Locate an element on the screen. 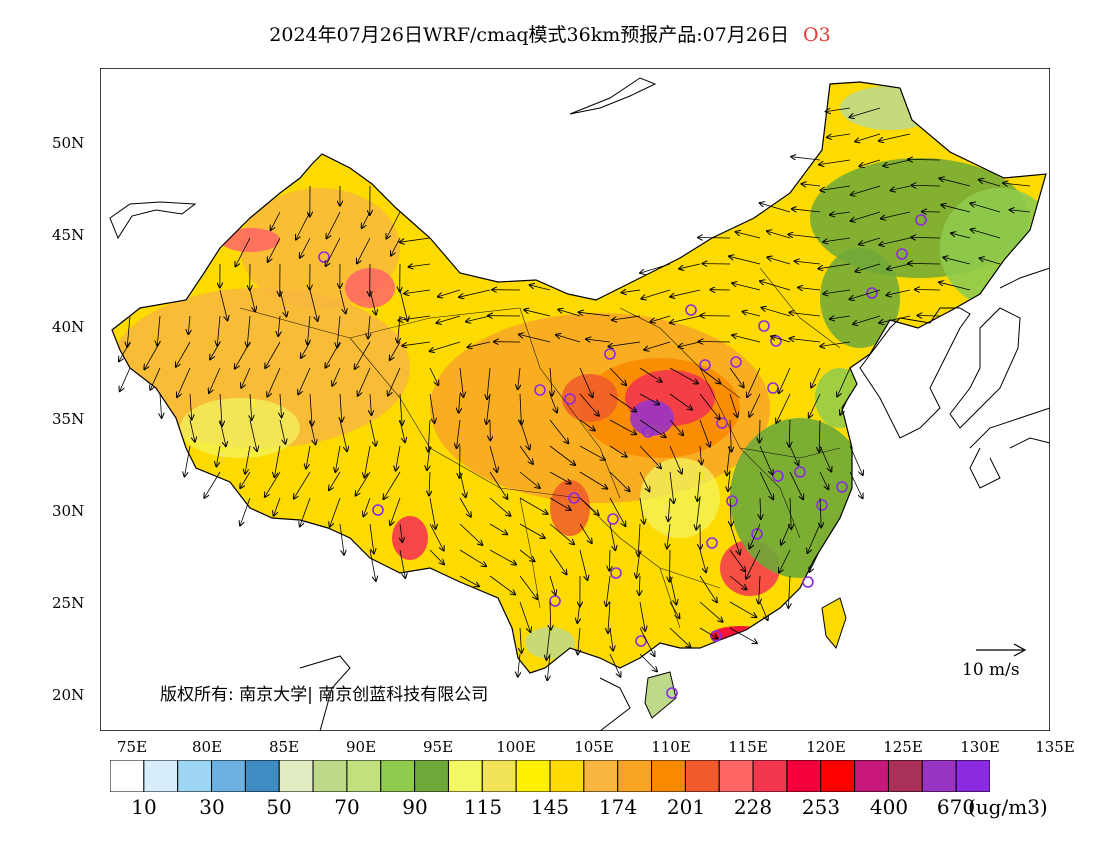 The height and width of the screenshot is (850, 1100). colorbar-label-670: 670 is located at coordinates (956, 807).